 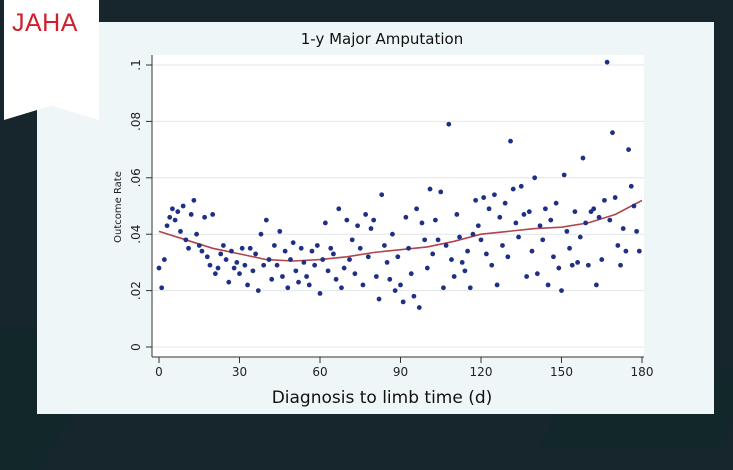 What do you see at coordinates (45, 23) in the screenshot?
I see `journal-logo: JAHA` at bounding box center [45, 23].